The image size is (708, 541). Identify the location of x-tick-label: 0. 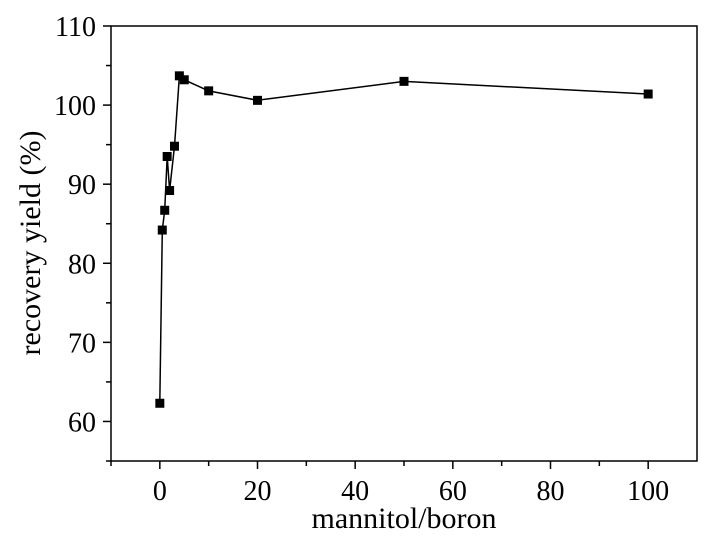
(160, 491).